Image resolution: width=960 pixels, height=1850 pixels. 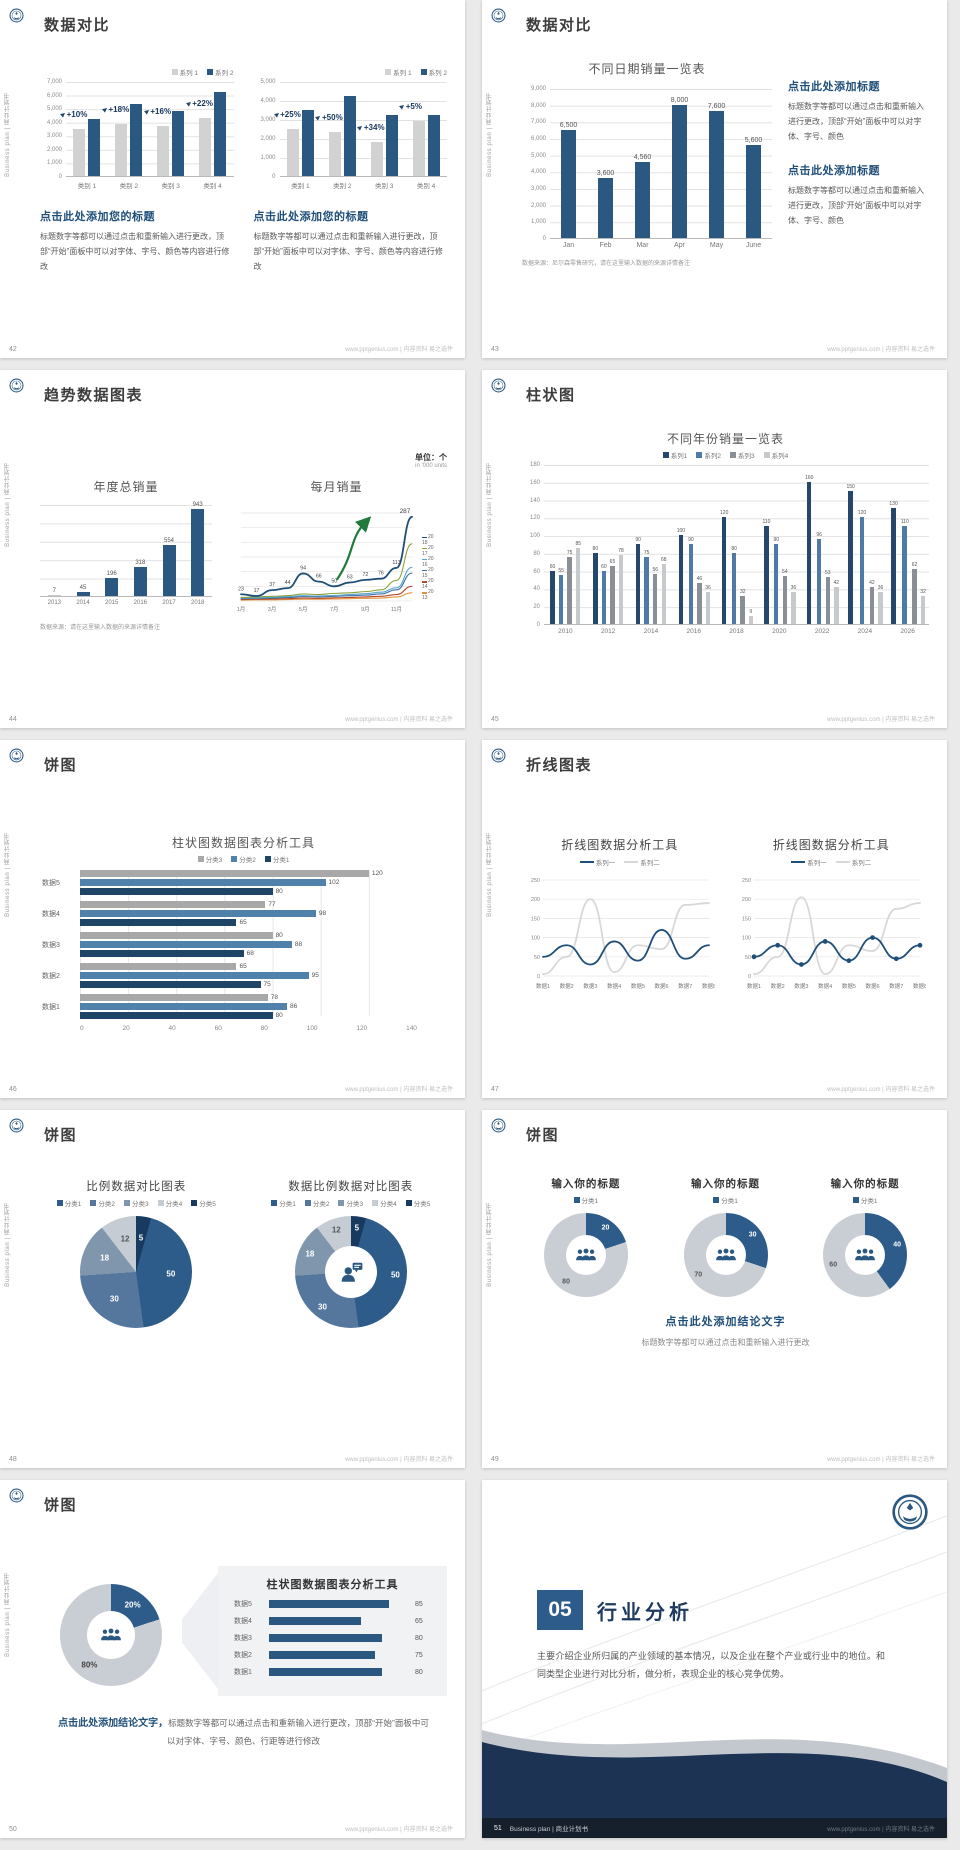 What do you see at coordinates (725, 1322) in the screenshot?
I see `conclusion-title: 点击此处添加结论文字` at bounding box center [725, 1322].